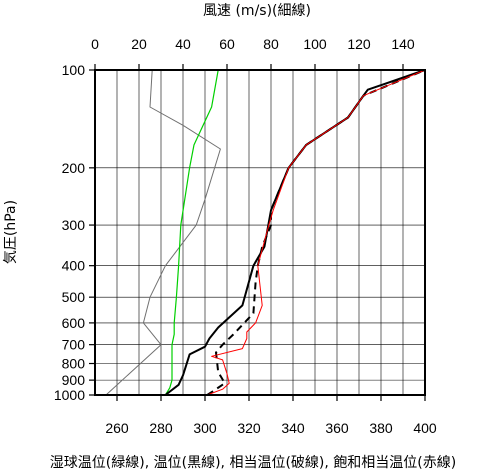 Image resolution: width=497 pixels, height=472 pixels. Describe the element at coordinates (74, 323) in the screenshot. I see `y-tick-label: 600` at that location.